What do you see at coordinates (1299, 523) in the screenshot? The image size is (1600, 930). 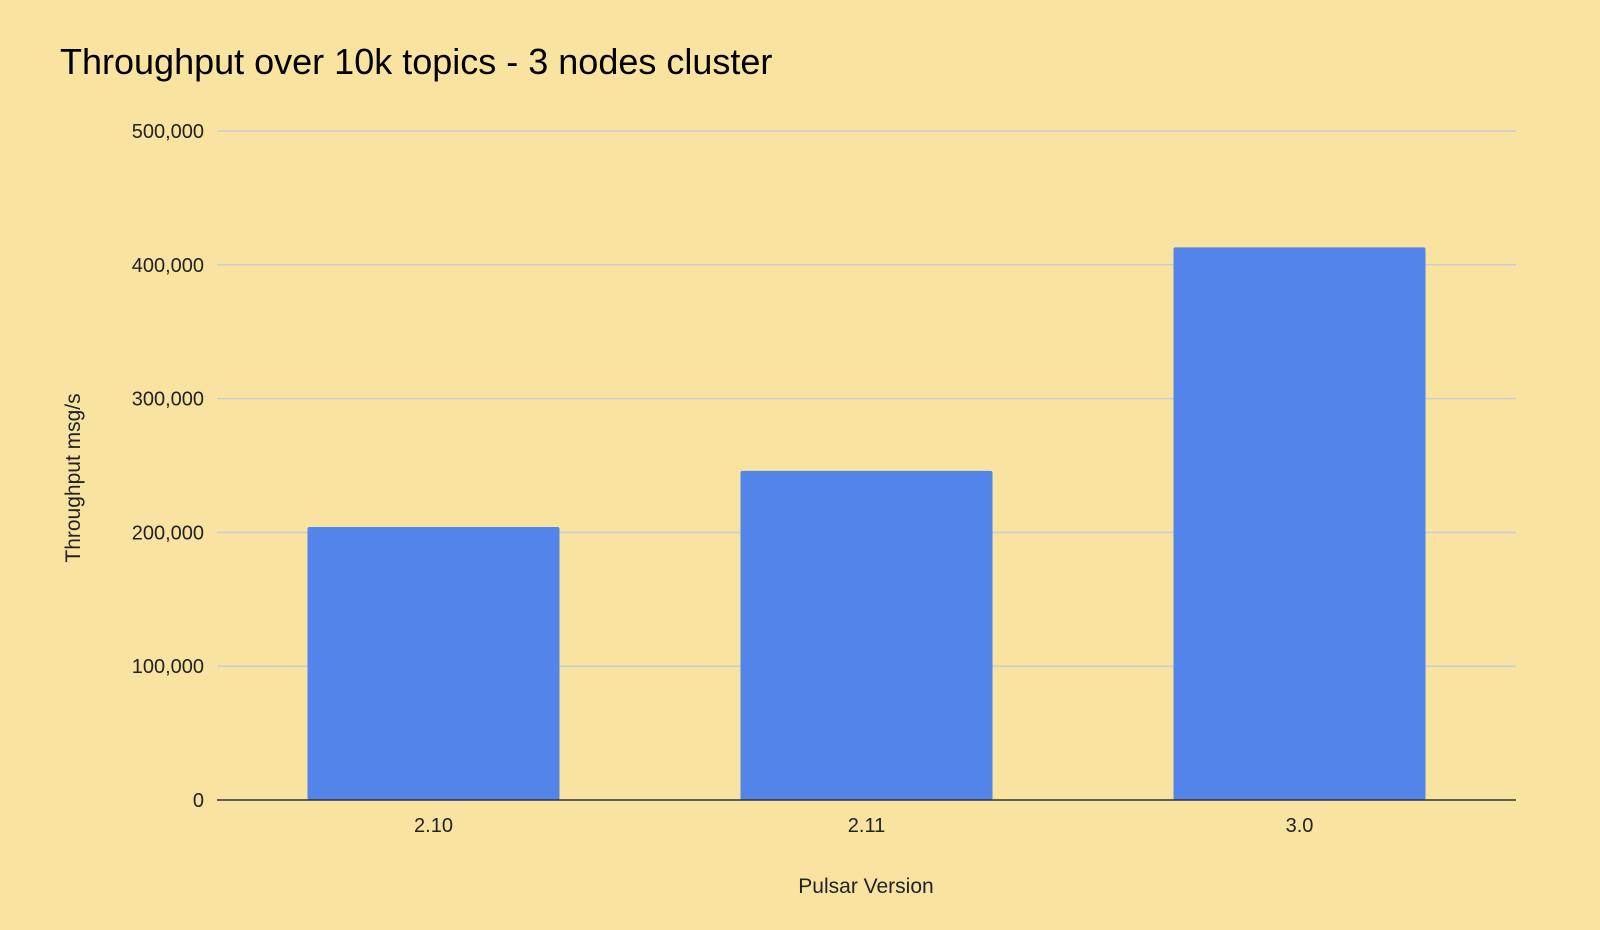 I see `bar-3.0` at bounding box center [1299, 523].